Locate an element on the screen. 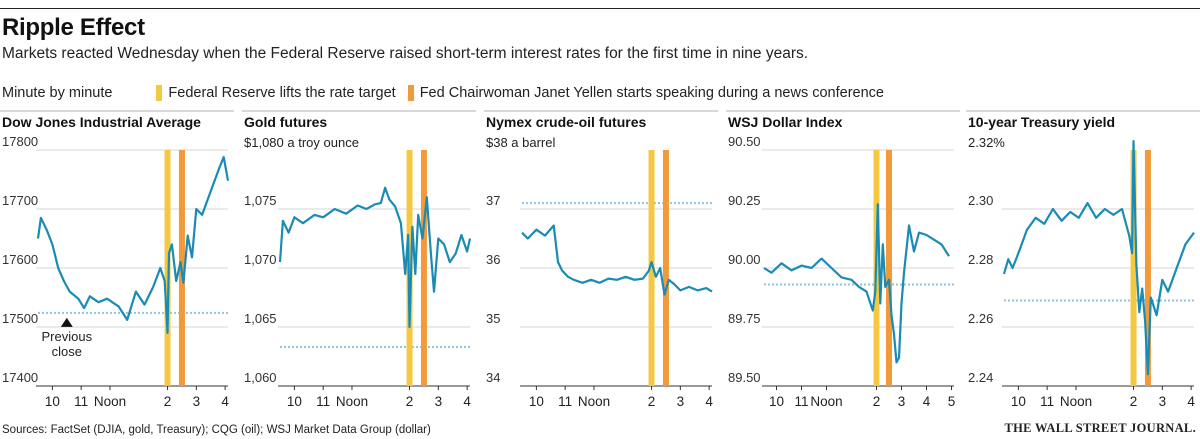 This screenshot has width=1200, height=439. panel-title: WSJ Dollar Index is located at coordinates (785, 122).